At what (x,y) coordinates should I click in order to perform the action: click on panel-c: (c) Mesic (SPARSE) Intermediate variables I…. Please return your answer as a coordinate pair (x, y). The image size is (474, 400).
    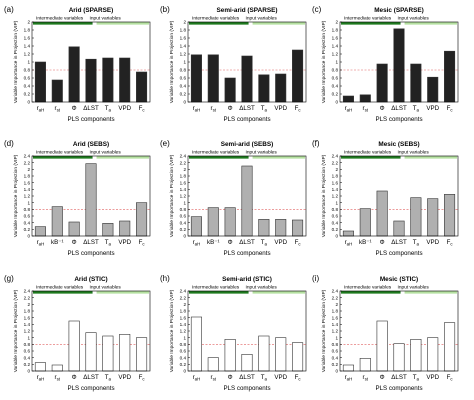
    Looking at the image, I should click on (385, 64).